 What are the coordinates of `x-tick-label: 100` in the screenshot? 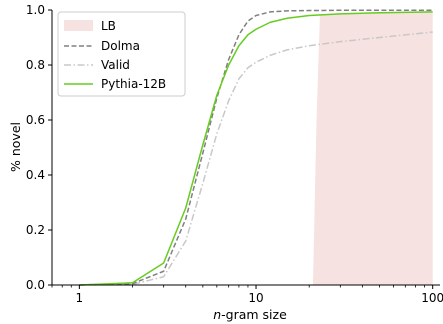 It's located at (432, 298).